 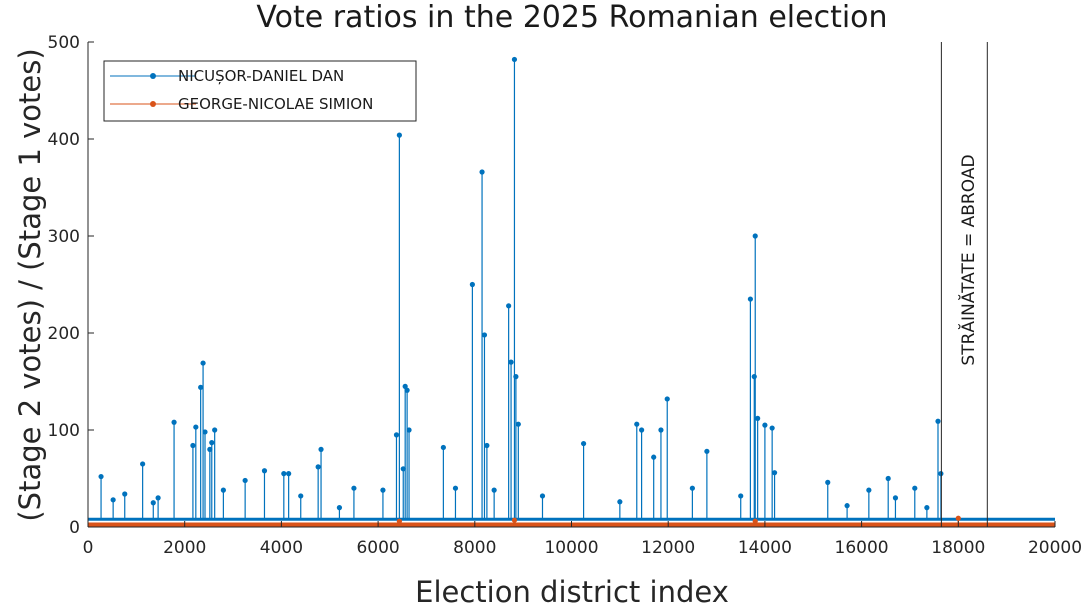 What do you see at coordinates (765, 548) in the screenshot?
I see `x-tick-label: 14000` at bounding box center [765, 548].